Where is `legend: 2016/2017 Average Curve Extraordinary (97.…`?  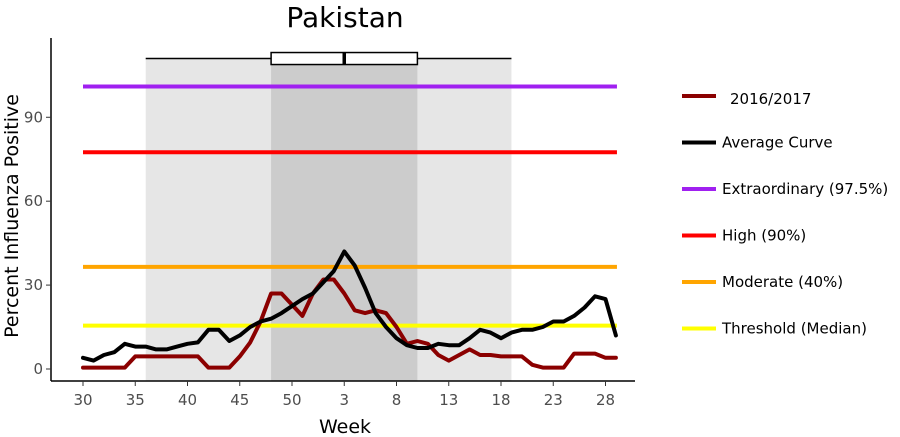 legend: 2016/2017 Average Curve Extraordinary (97.… is located at coordinates (785, 214).